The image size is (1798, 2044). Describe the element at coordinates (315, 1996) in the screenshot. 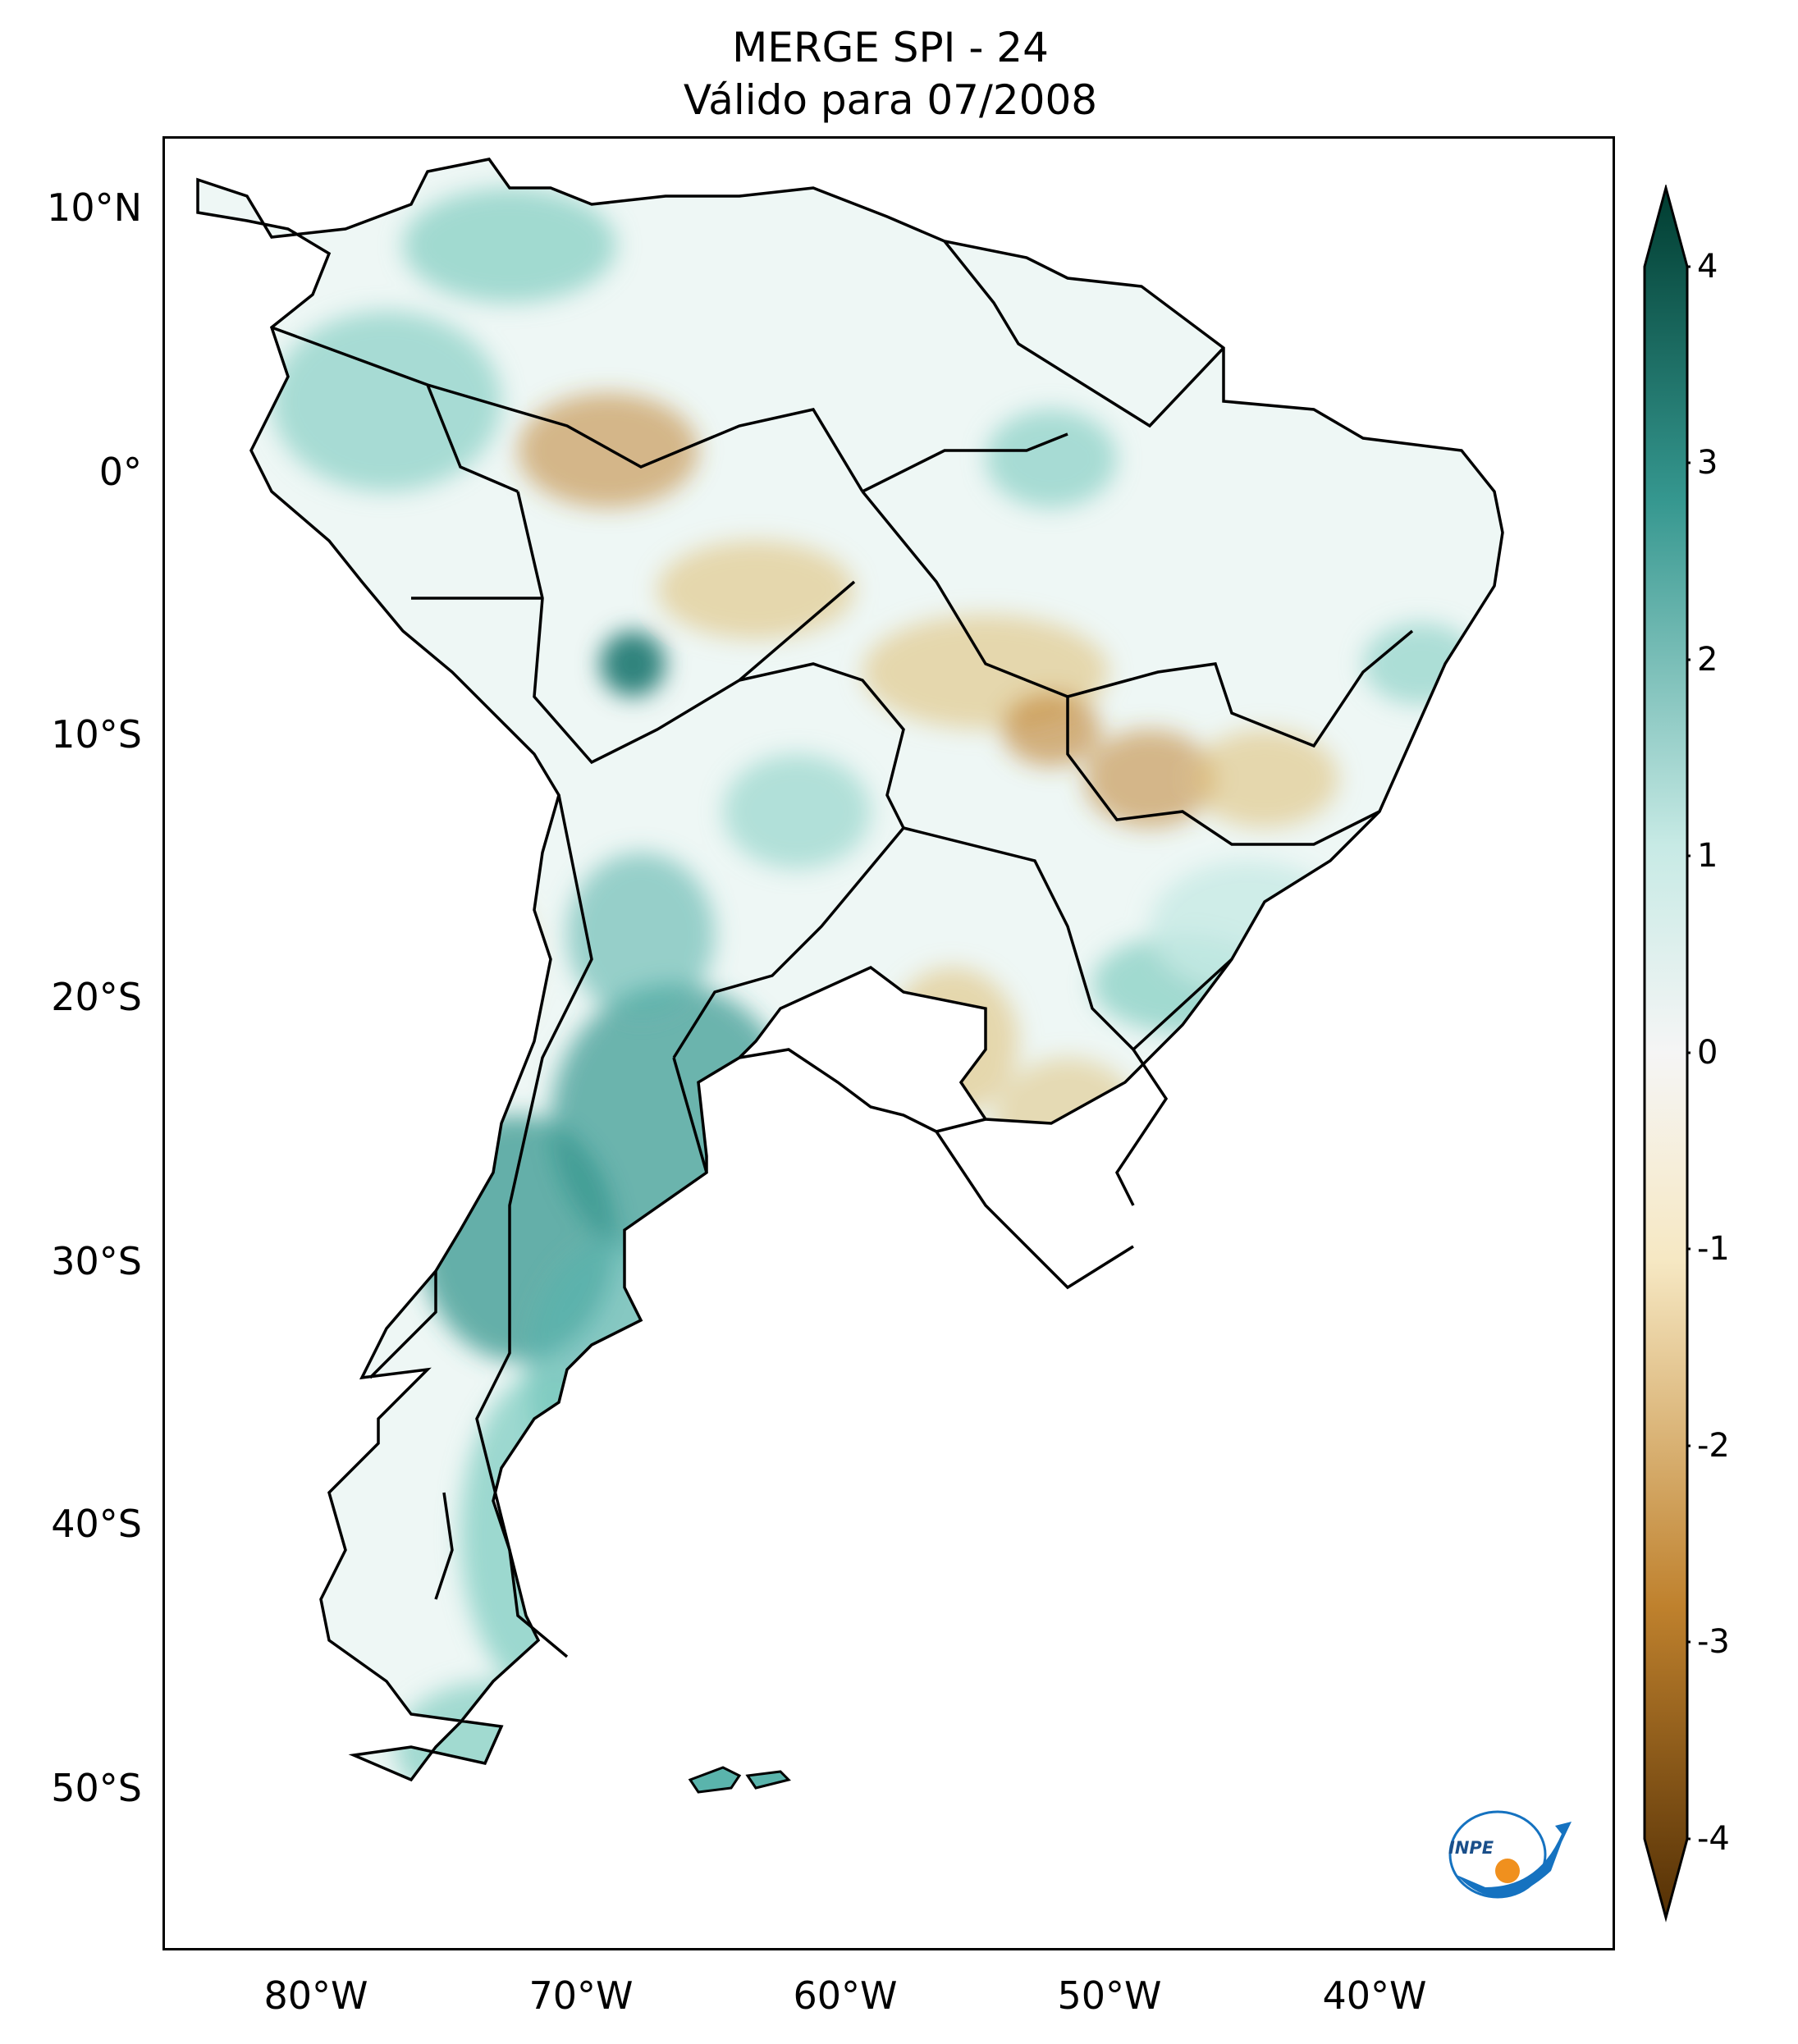

I see `lon-tick-label: 80°W` at that location.